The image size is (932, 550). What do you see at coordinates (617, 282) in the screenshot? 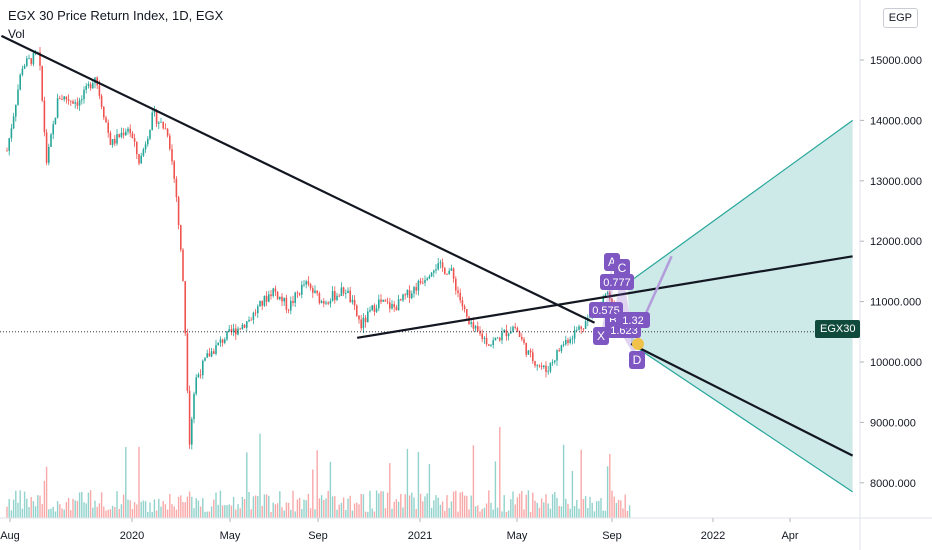
I see `pattern-ratio-bg` at bounding box center [617, 282].